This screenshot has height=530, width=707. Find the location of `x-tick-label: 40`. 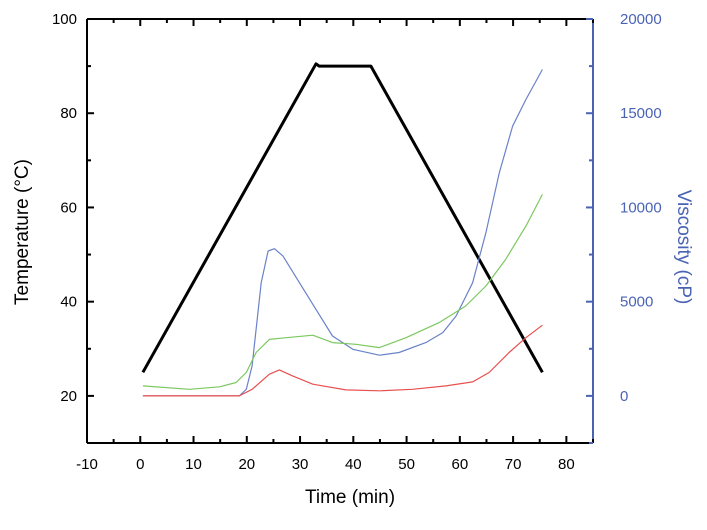

x-tick-label: 40 is located at coordinates (353, 464).